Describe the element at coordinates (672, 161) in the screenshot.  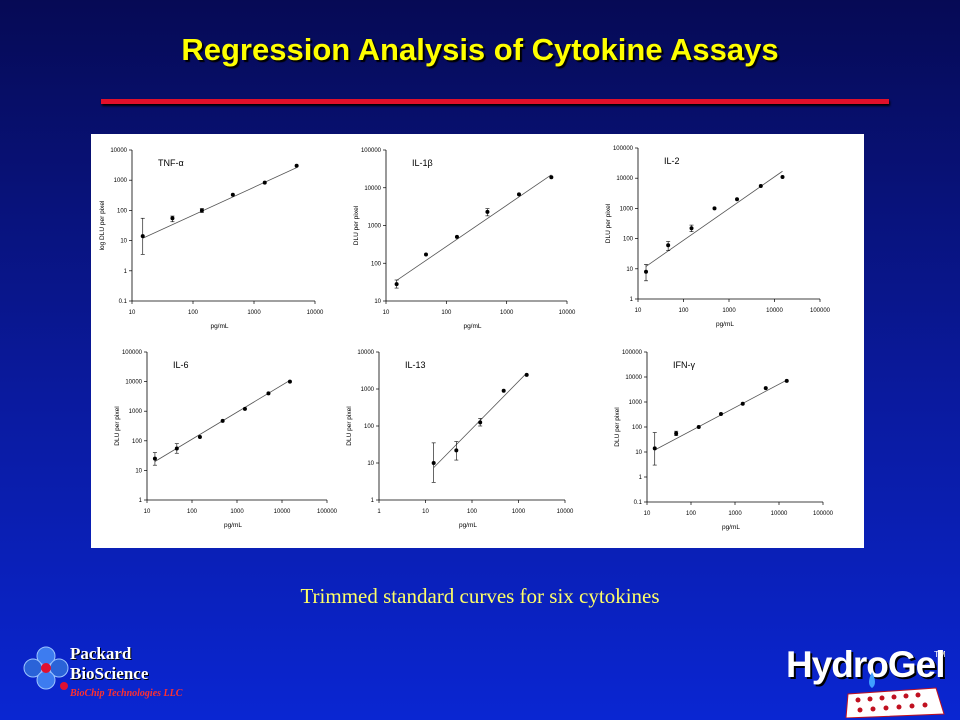
I see `chart-title: IL-2` at that location.